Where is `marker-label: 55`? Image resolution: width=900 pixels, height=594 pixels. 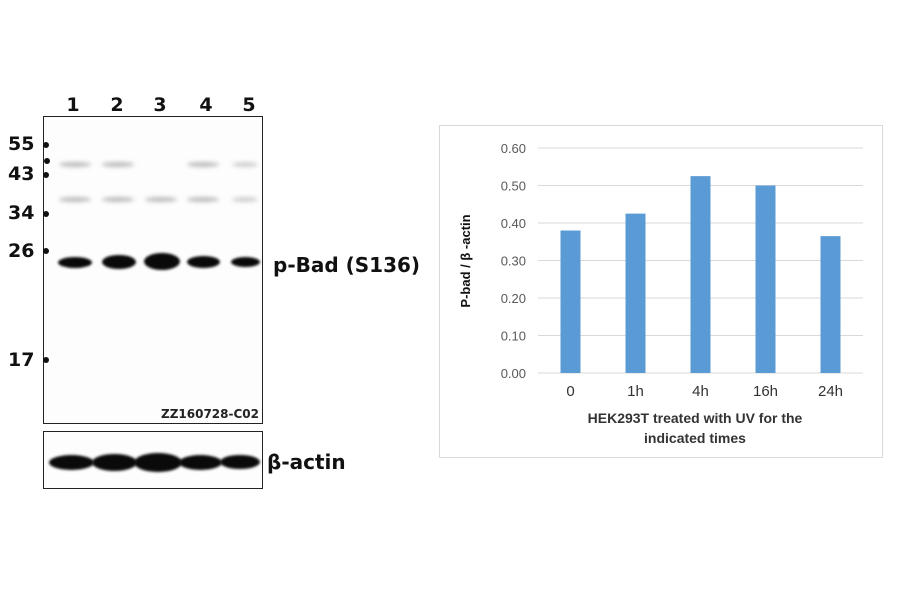 marker-label: 55 is located at coordinates (21, 144).